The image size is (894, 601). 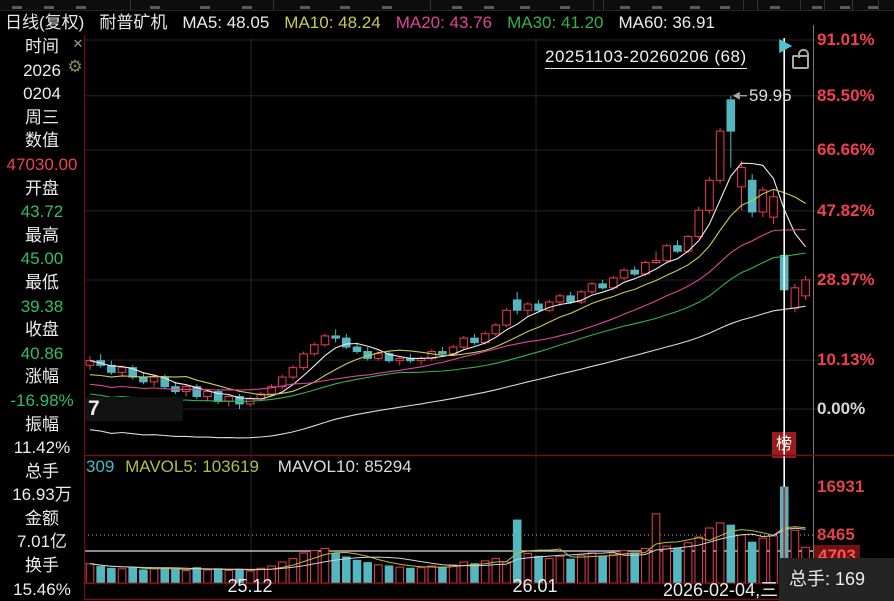 What do you see at coordinates (42, 164) in the screenshot?
I see `info-row: 47030.00` at bounding box center [42, 164].